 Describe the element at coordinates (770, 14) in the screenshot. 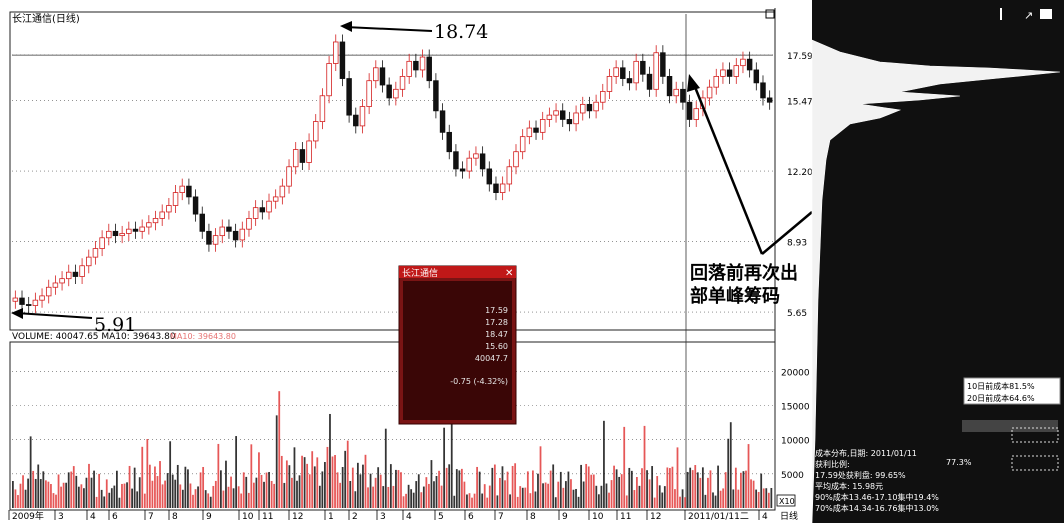

I see `window-restore-icon` at that location.